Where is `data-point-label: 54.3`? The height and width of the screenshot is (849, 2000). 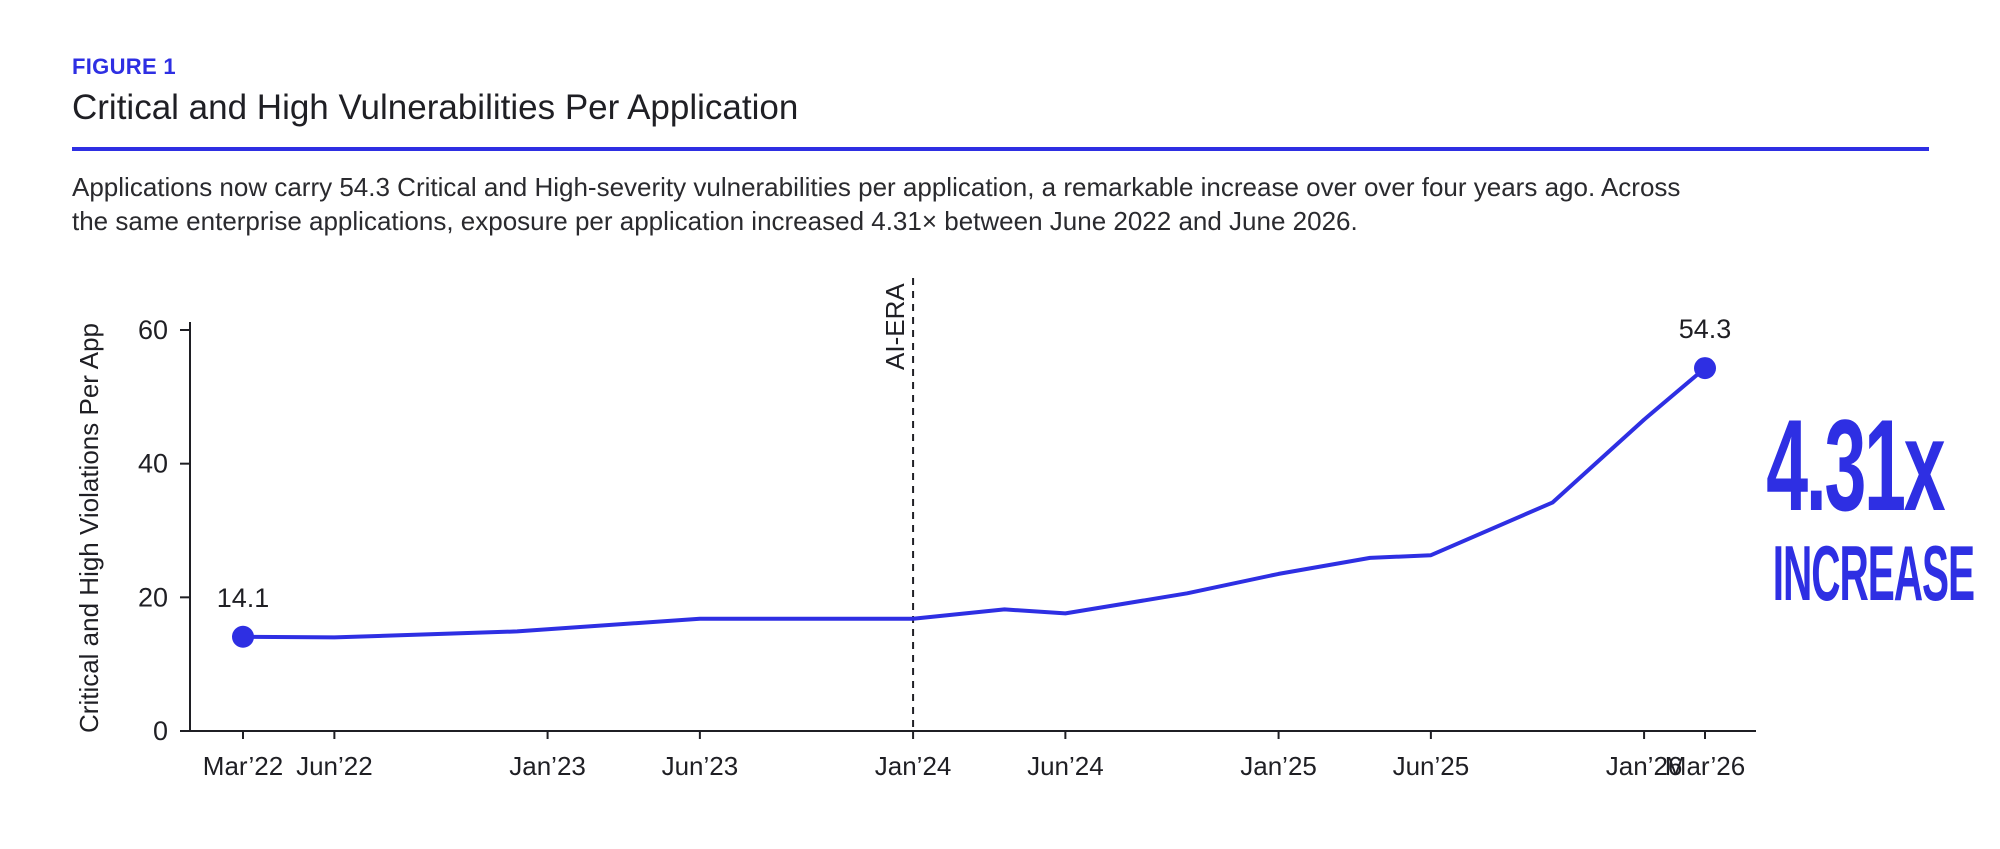 data-point-label: 54.3 is located at coordinates (1705, 329).